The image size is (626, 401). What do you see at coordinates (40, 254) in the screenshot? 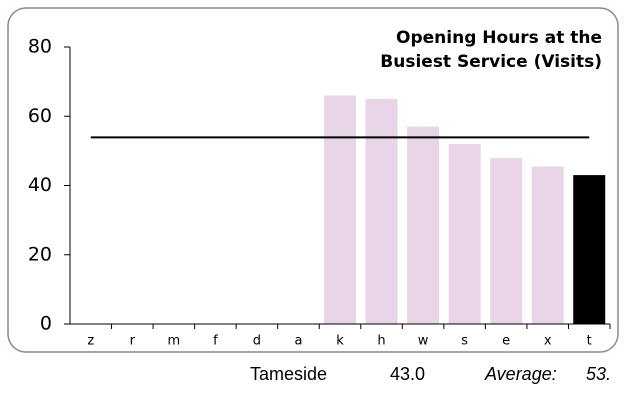
I see `y-tick-label: 20` at bounding box center [40, 254].